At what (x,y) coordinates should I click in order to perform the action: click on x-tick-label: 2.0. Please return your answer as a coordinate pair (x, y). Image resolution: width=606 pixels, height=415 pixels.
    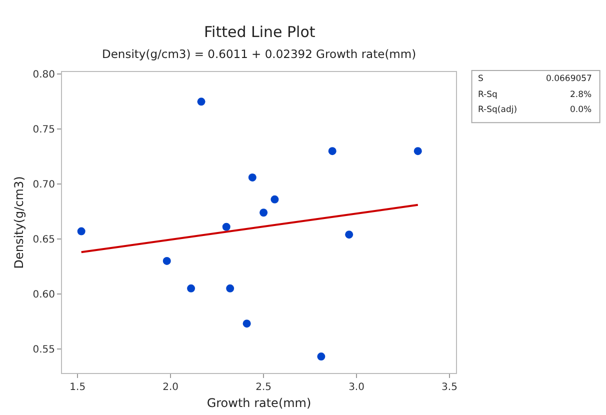
    Looking at the image, I should click on (170, 387).